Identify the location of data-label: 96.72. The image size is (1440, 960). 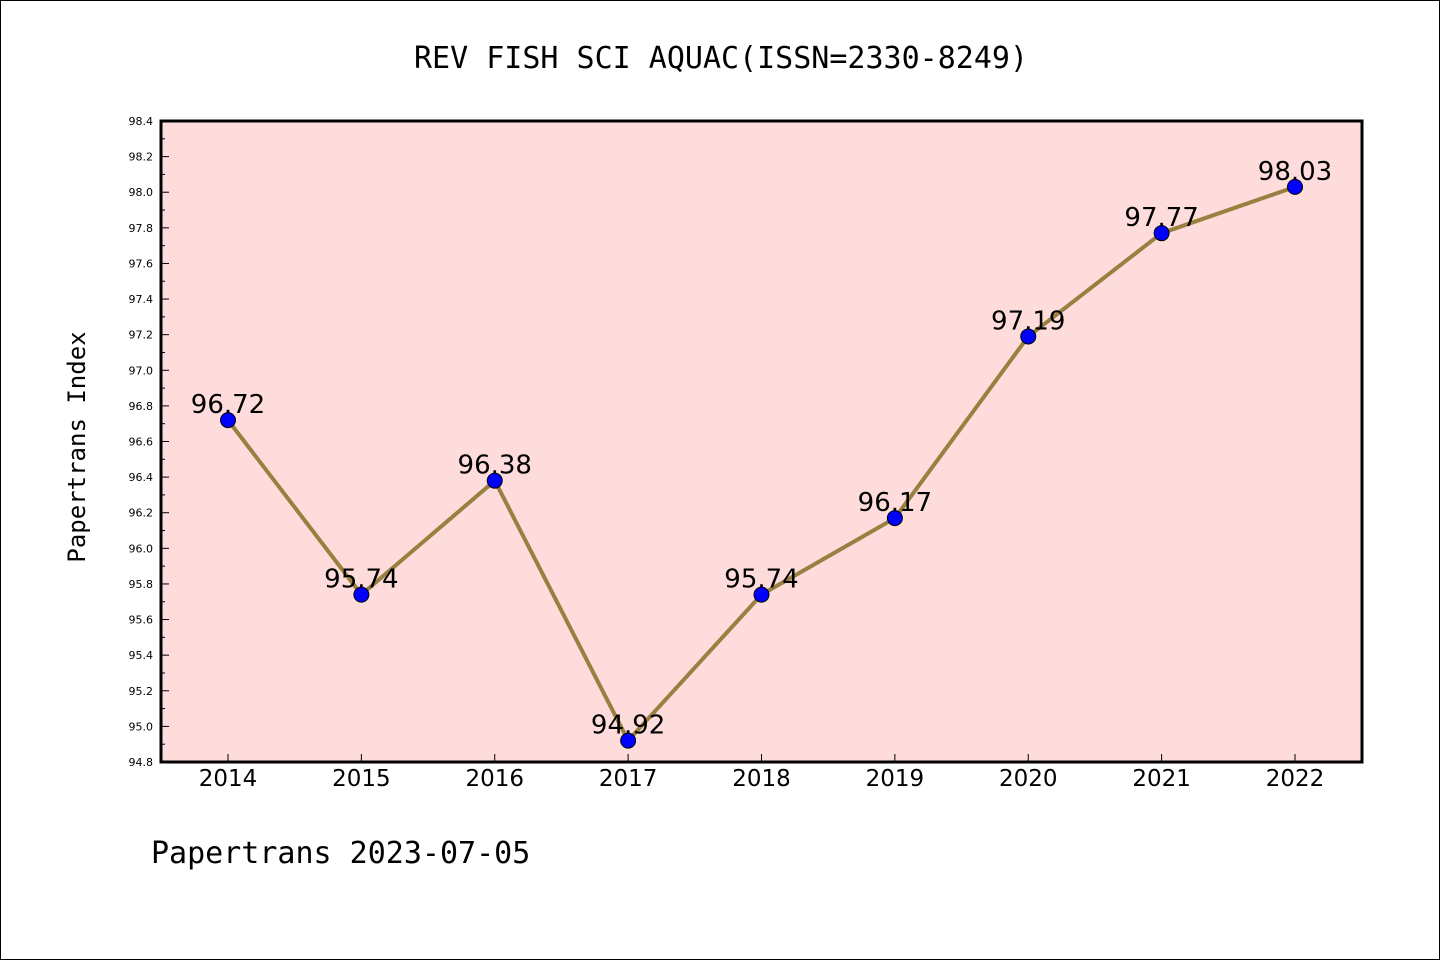
(228, 405).